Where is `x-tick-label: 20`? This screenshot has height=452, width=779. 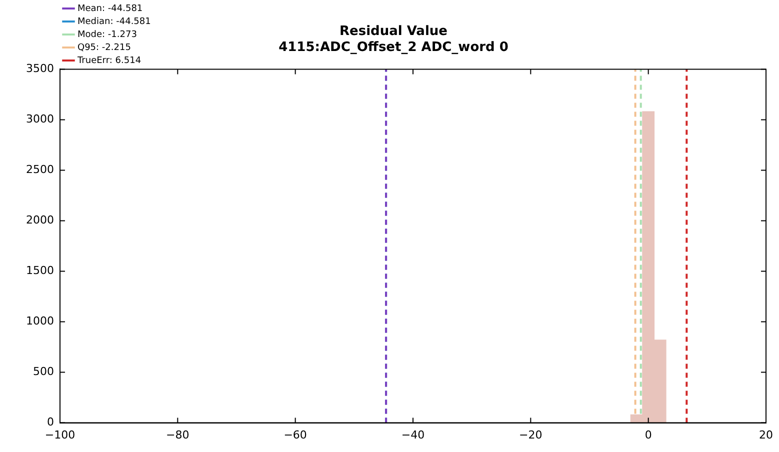
x-tick-label: 20 is located at coordinates (766, 435).